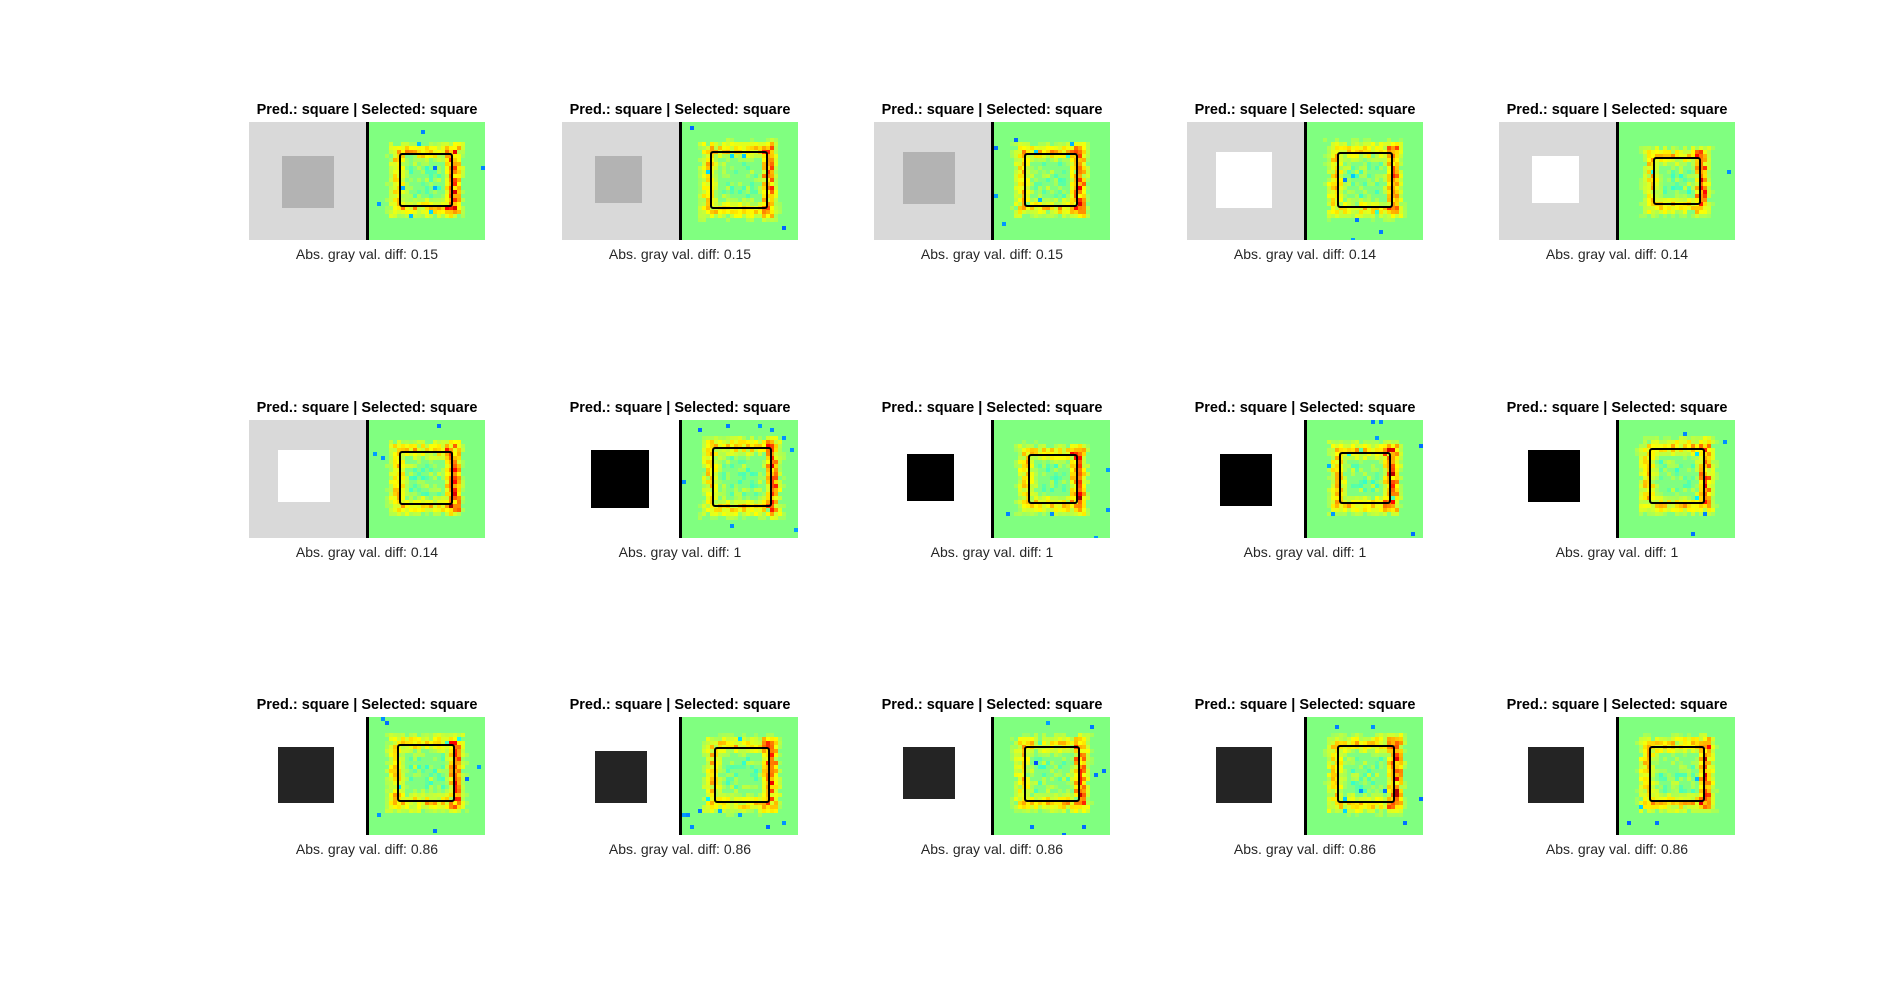 The height and width of the screenshot is (987, 1904). Describe the element at coordinates (1305, 254) in the screenshot. I see `gray-diff-label: Abs. gray val. diff: 0.14` at that location.